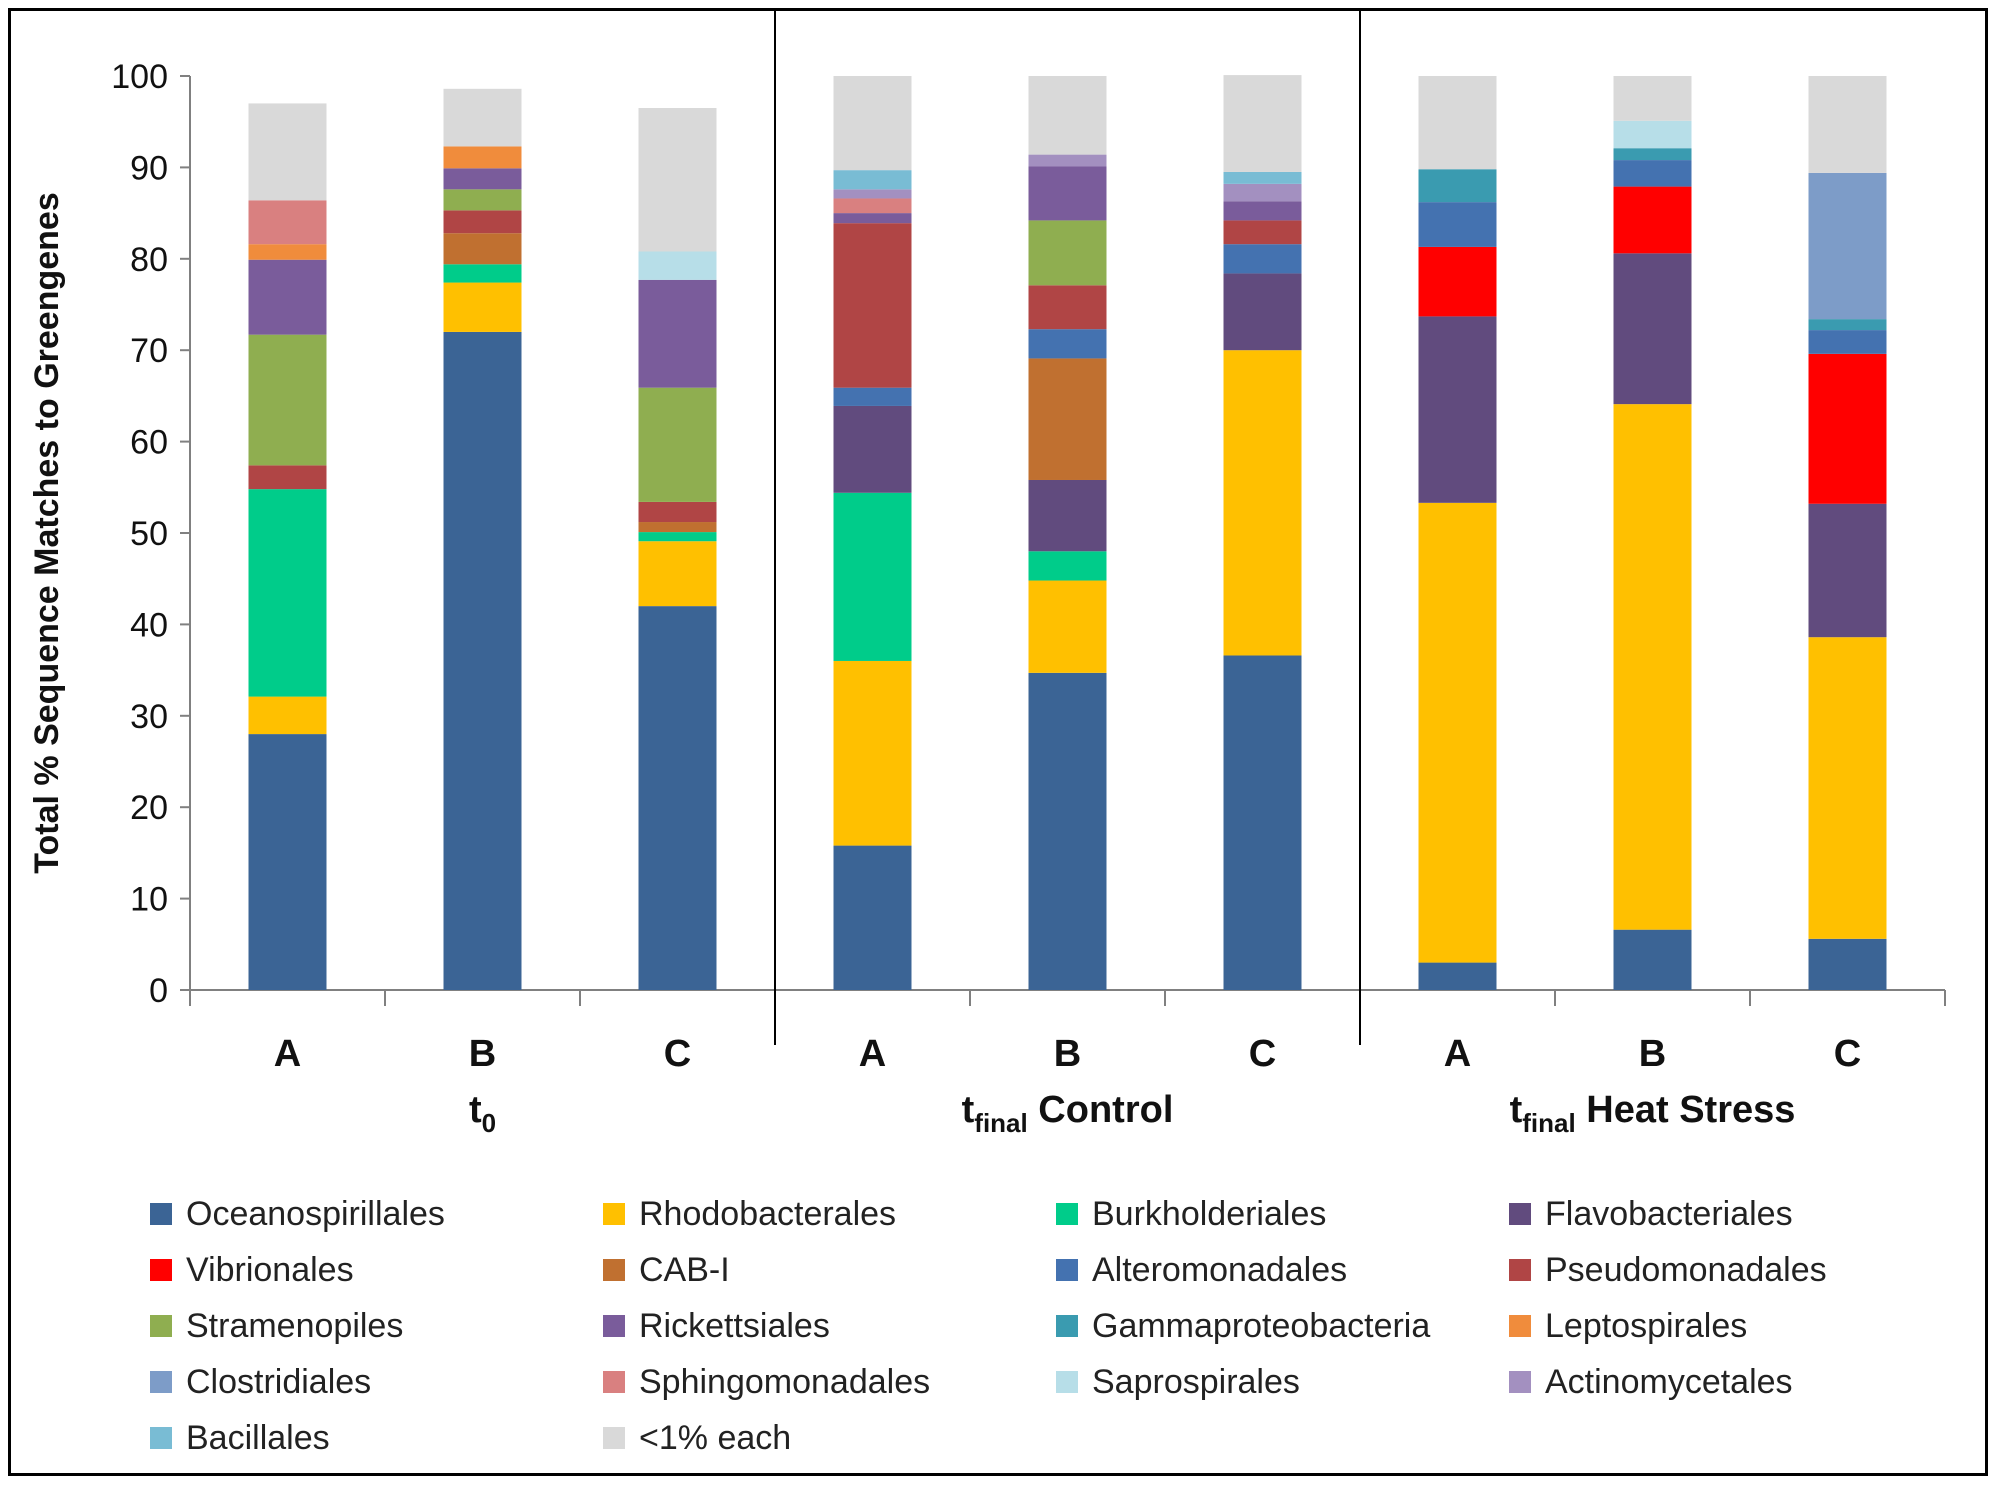 The height and width of the screenshot is (1486, 2000). Describe the element at coordinates (684, 1269) in the screenshot. I see `legend-label: CAB-I` at that location.